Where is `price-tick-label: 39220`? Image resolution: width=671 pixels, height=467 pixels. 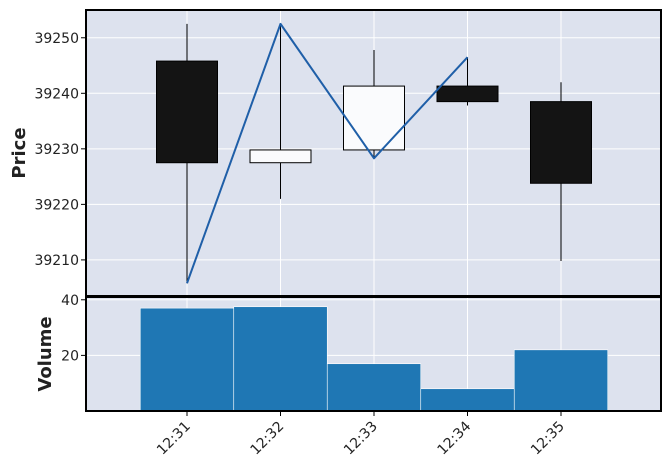 price-tick-label: 39220 is located at coordinates (56, 205).